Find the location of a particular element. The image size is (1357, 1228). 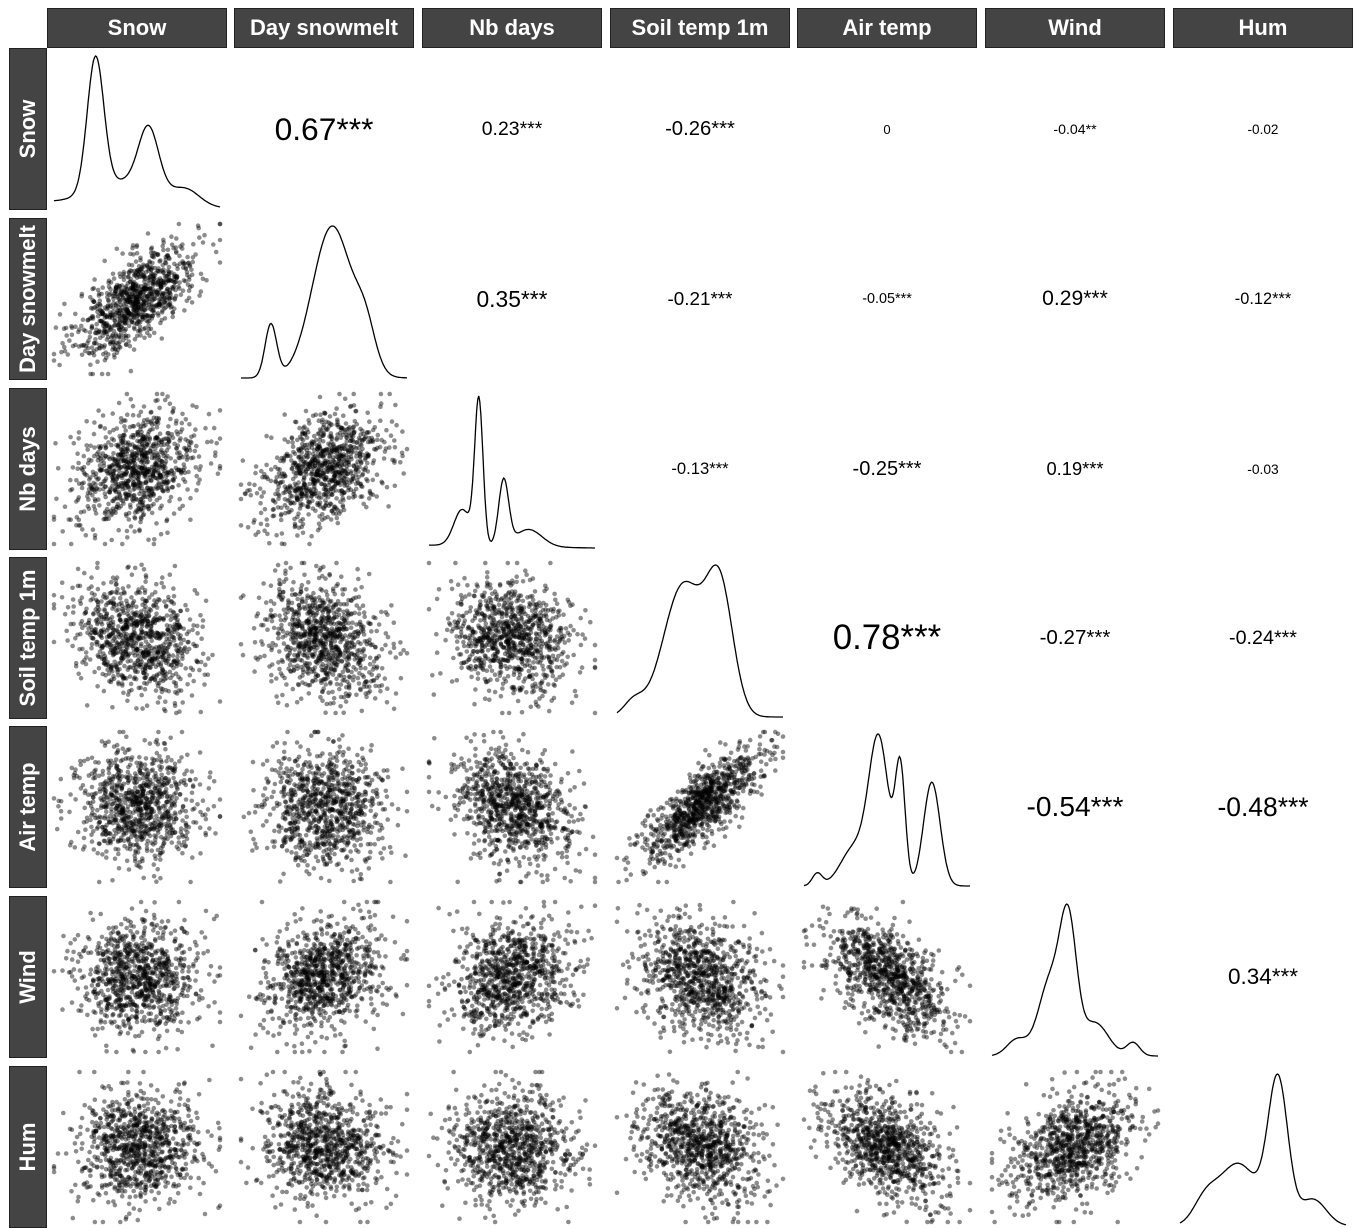

scatter-day-snowmelt-vs-snow is located at coordinates (137, 299).